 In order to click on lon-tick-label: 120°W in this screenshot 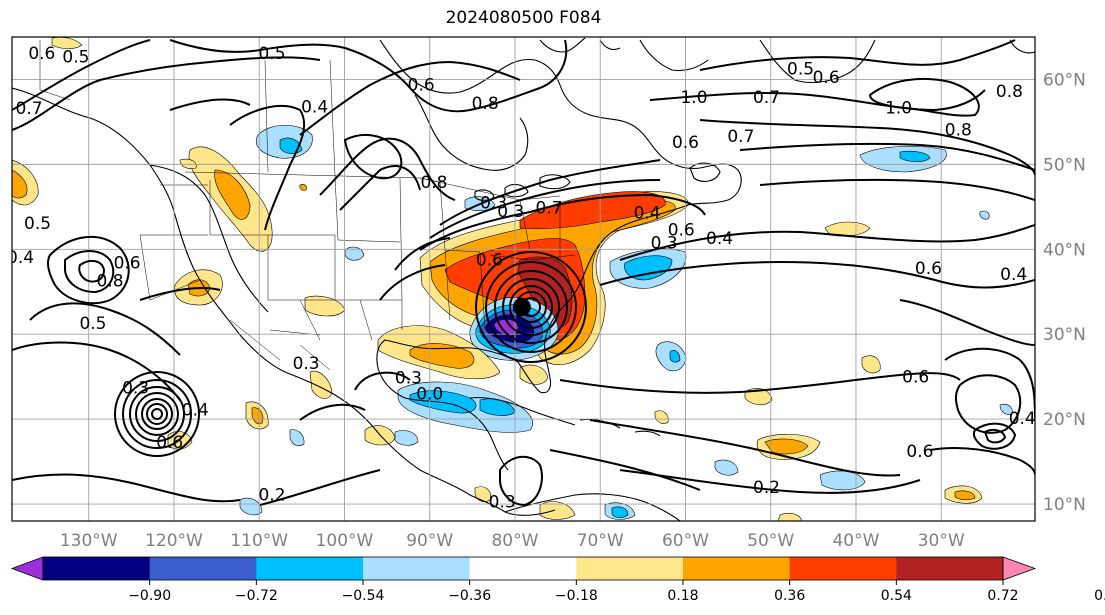, I will do `click(174, 541)`.